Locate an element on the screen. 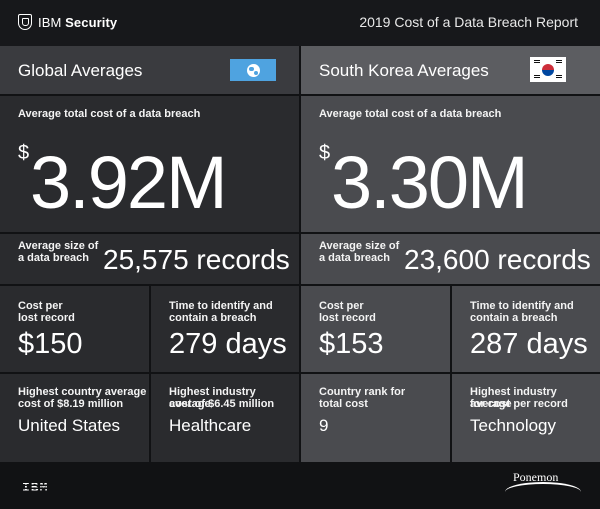 This screenshot has width=600, height=509. ibm-logo: IBM is located at coordinates (35, 487).